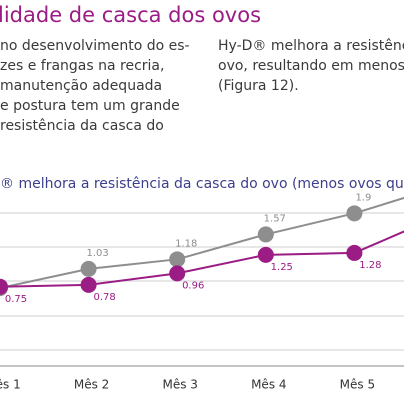  I want to click on data-label: 1.28, so click(370, 265).